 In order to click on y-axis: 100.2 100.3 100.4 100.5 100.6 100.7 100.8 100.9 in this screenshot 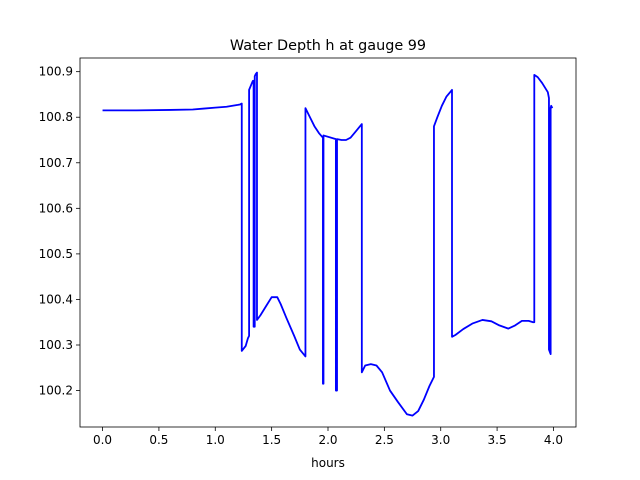, I will do `click(59, 231)`.